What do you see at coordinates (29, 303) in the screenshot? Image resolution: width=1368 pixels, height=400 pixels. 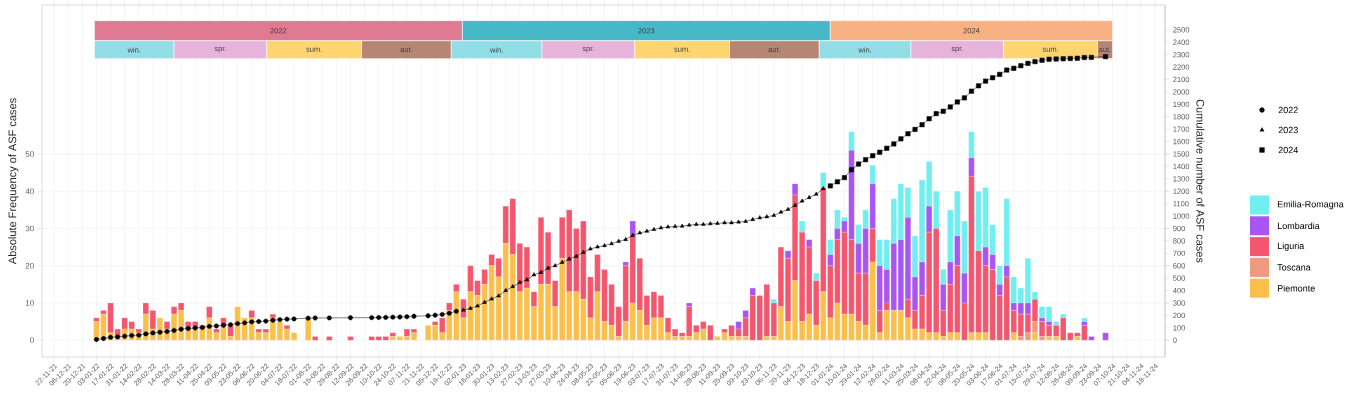 I see `y-tick-label: 10` at bounding box center [29, 303].